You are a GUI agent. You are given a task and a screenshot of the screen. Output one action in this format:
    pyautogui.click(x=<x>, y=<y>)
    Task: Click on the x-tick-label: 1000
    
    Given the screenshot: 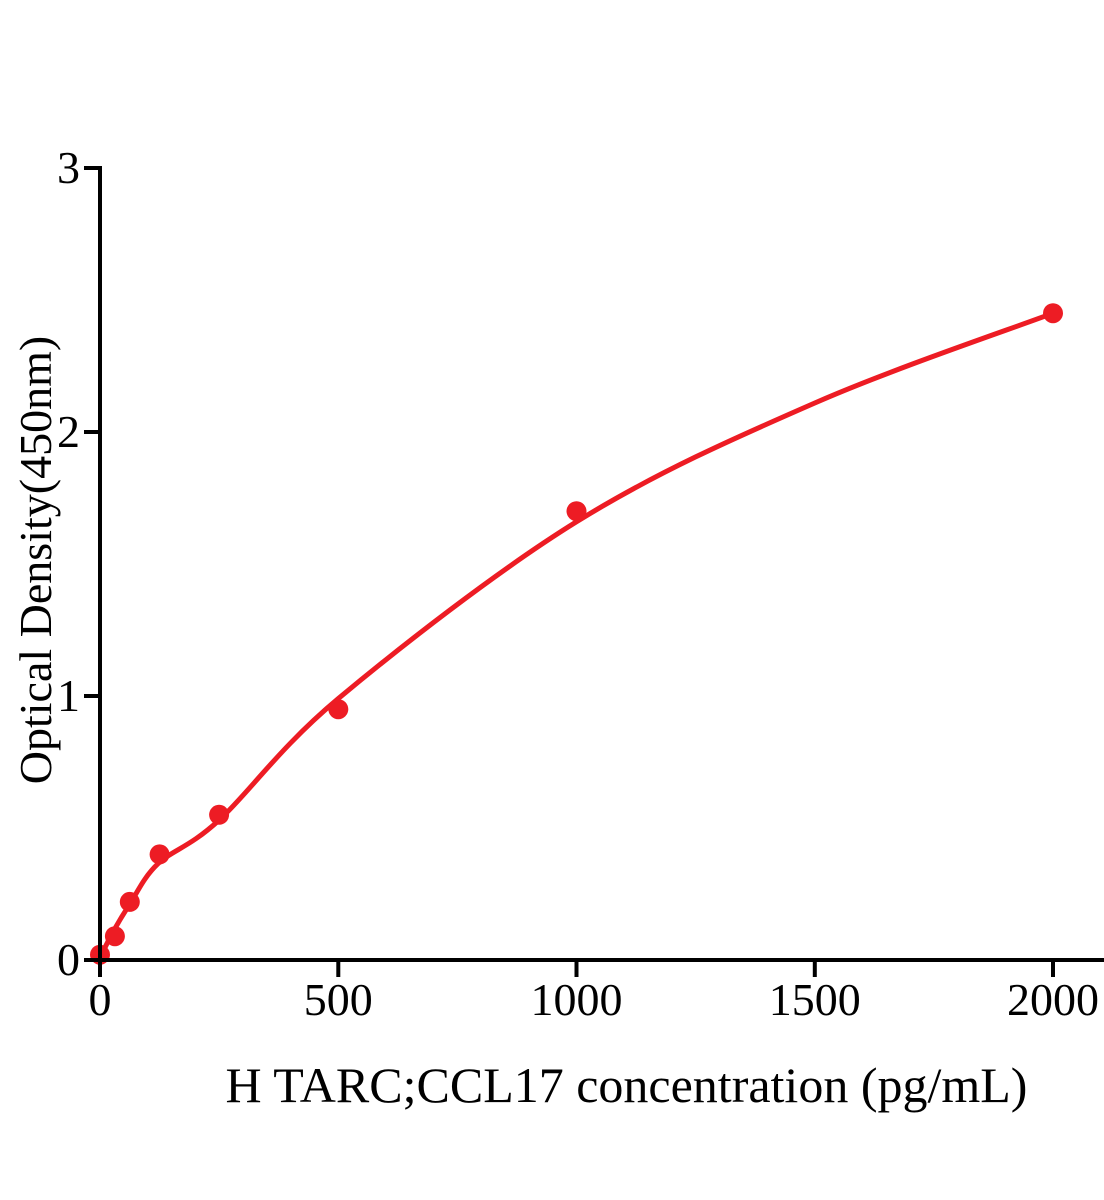 What is the action you would take?
    pyautogui.click(x=576, y=999)
    